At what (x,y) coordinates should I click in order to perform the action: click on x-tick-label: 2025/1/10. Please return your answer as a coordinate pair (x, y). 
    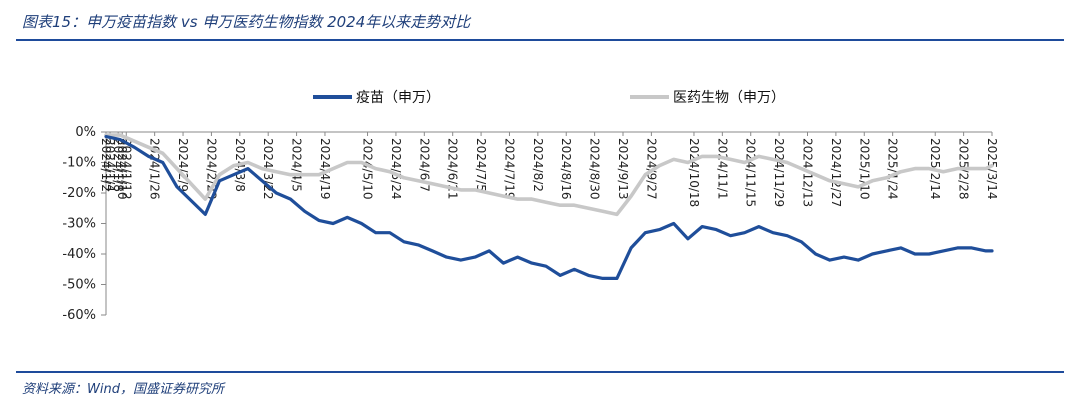
    Looking at the image, I should click on (864, 169).